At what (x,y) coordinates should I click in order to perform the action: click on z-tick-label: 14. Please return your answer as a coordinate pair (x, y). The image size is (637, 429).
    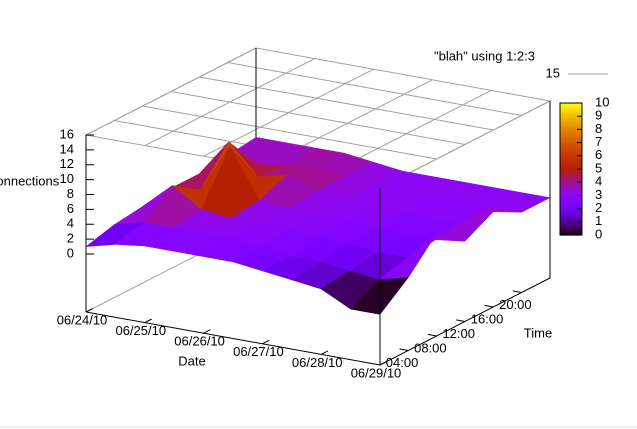
    Looking at the image, I should click on (67, 148).